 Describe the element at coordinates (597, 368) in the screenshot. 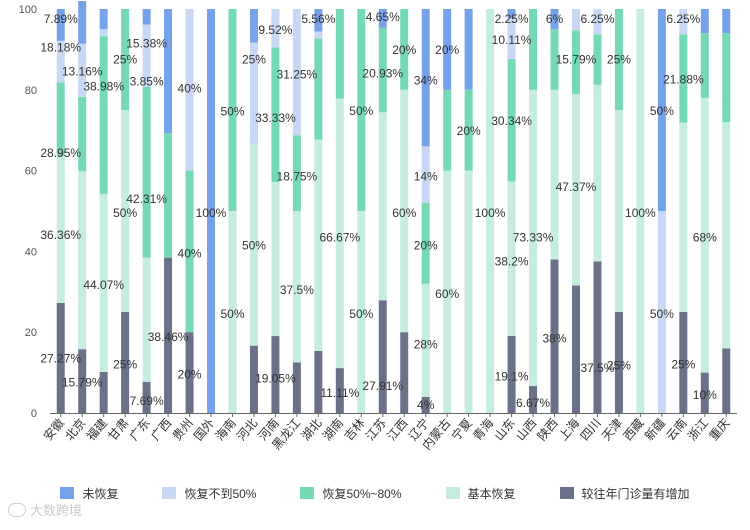

I see `data-label: 37.5%` at that location.